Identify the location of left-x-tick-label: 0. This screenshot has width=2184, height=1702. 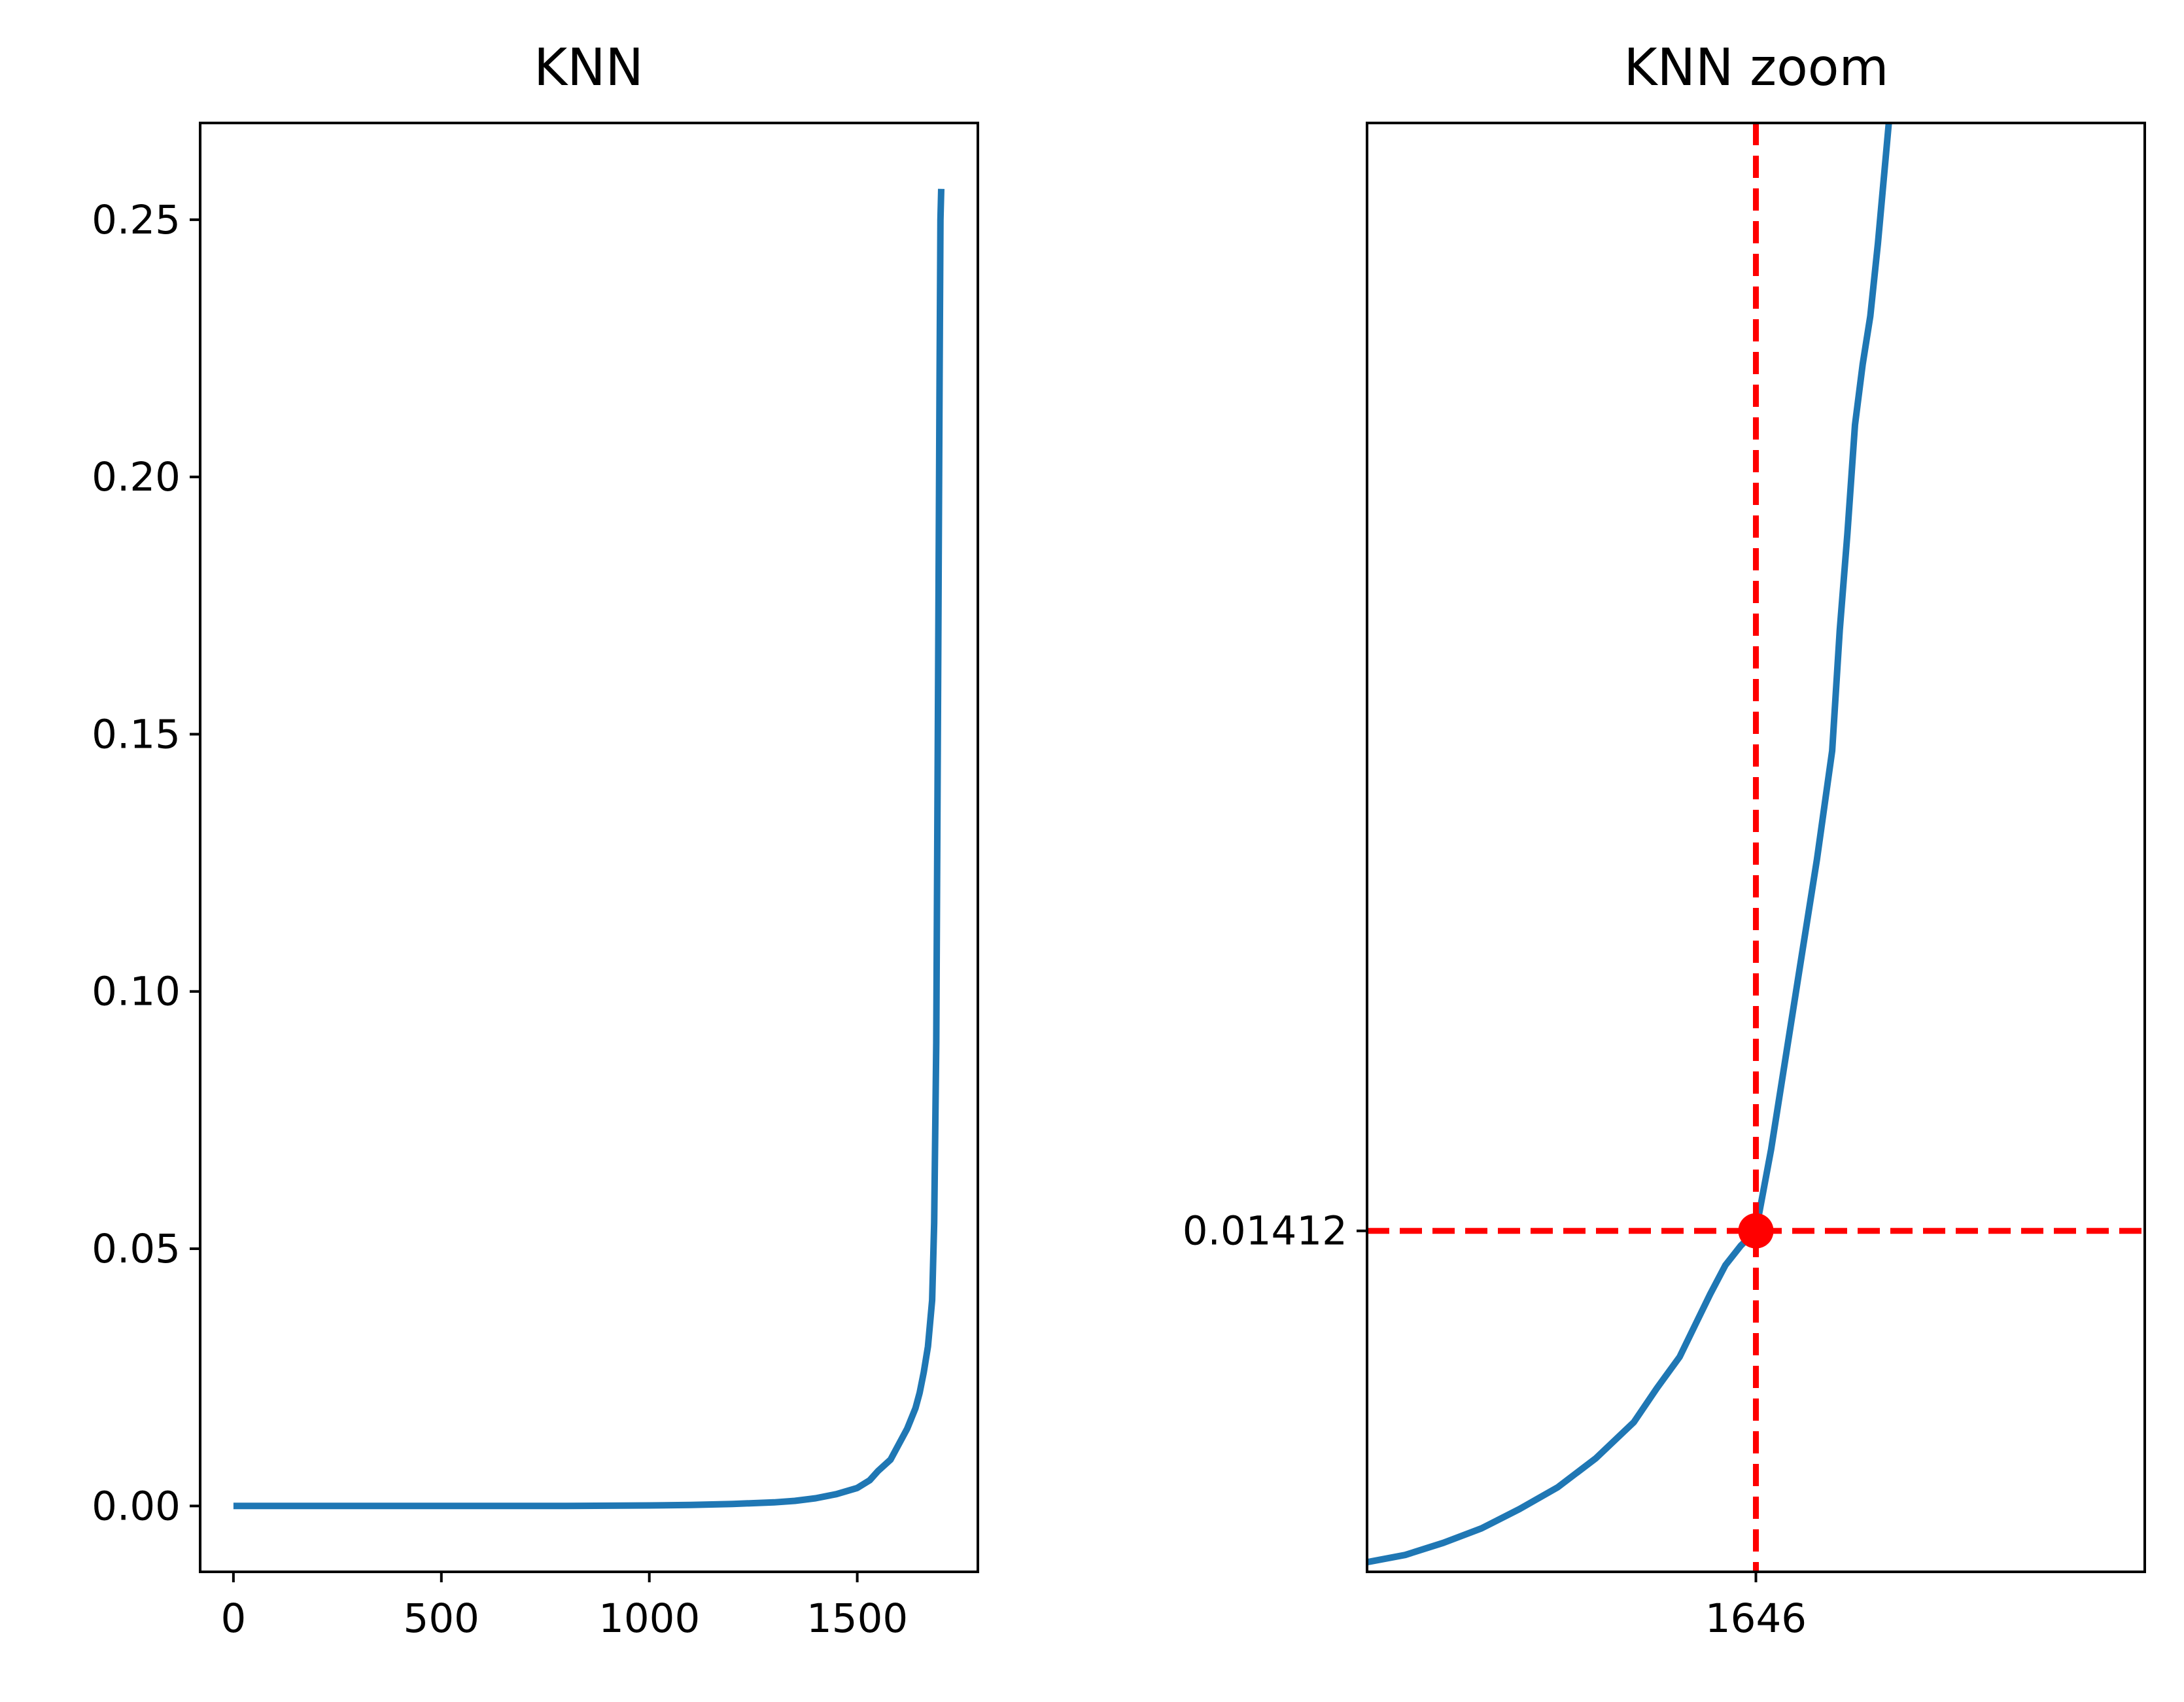
(233, 1619).